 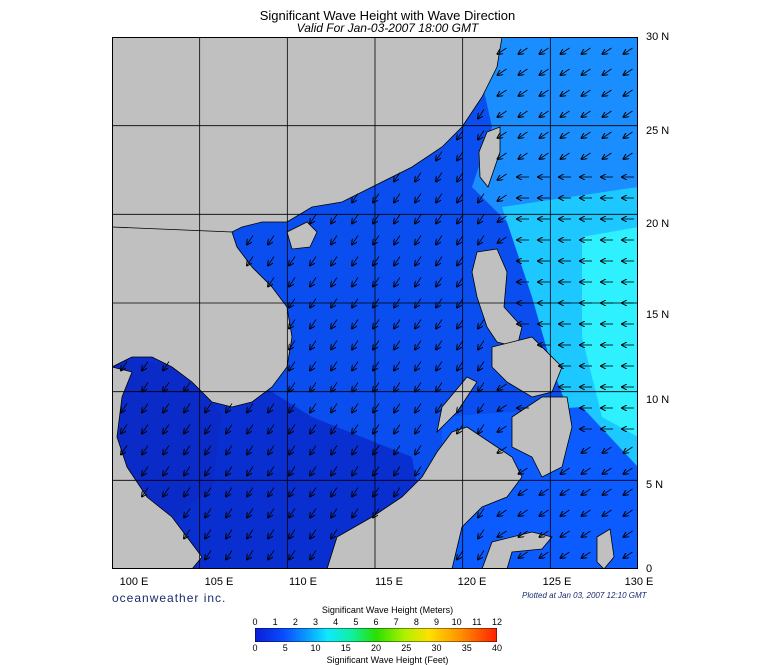 What do you see at coordinates (406, 648) in the screenshot?
I see `feet-tick-label: 25` at bounding box center [406, 648].